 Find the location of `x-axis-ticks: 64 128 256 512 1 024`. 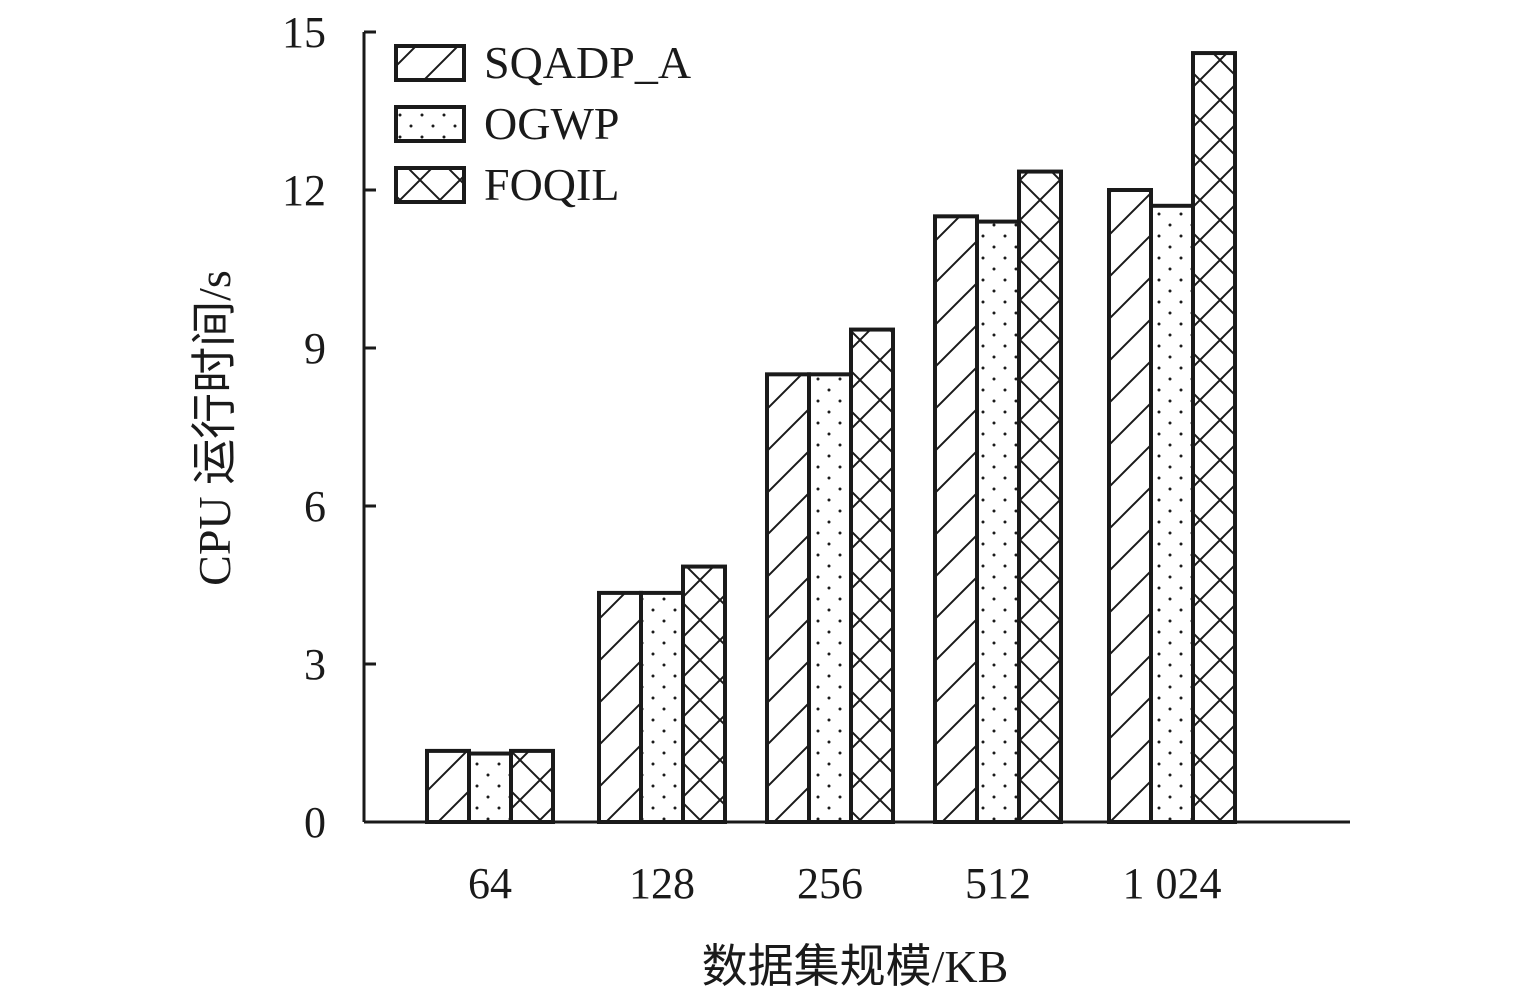

x-axis-ticks: 64 128 256 512 1 024 is located at coordinates (845, 883).